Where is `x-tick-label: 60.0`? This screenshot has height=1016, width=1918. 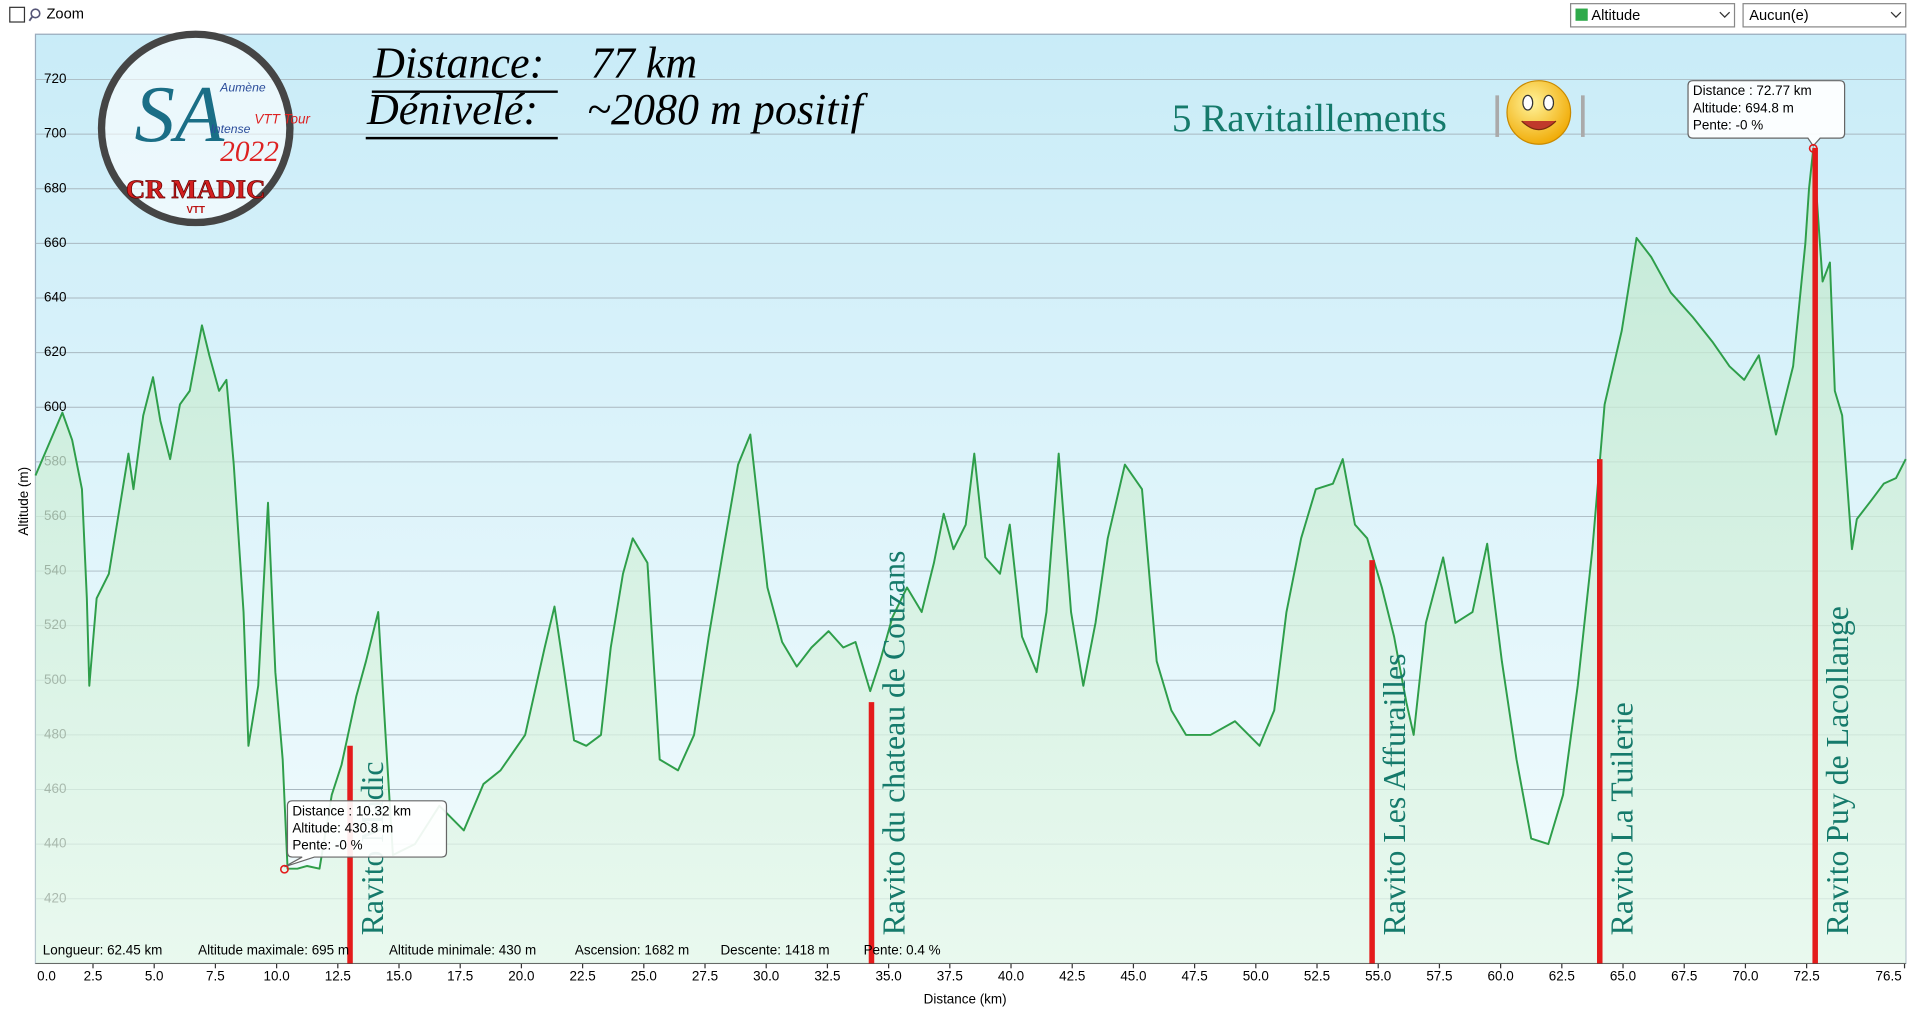
x-tick-label: 60.0 is located at coordinates (1501, 975).